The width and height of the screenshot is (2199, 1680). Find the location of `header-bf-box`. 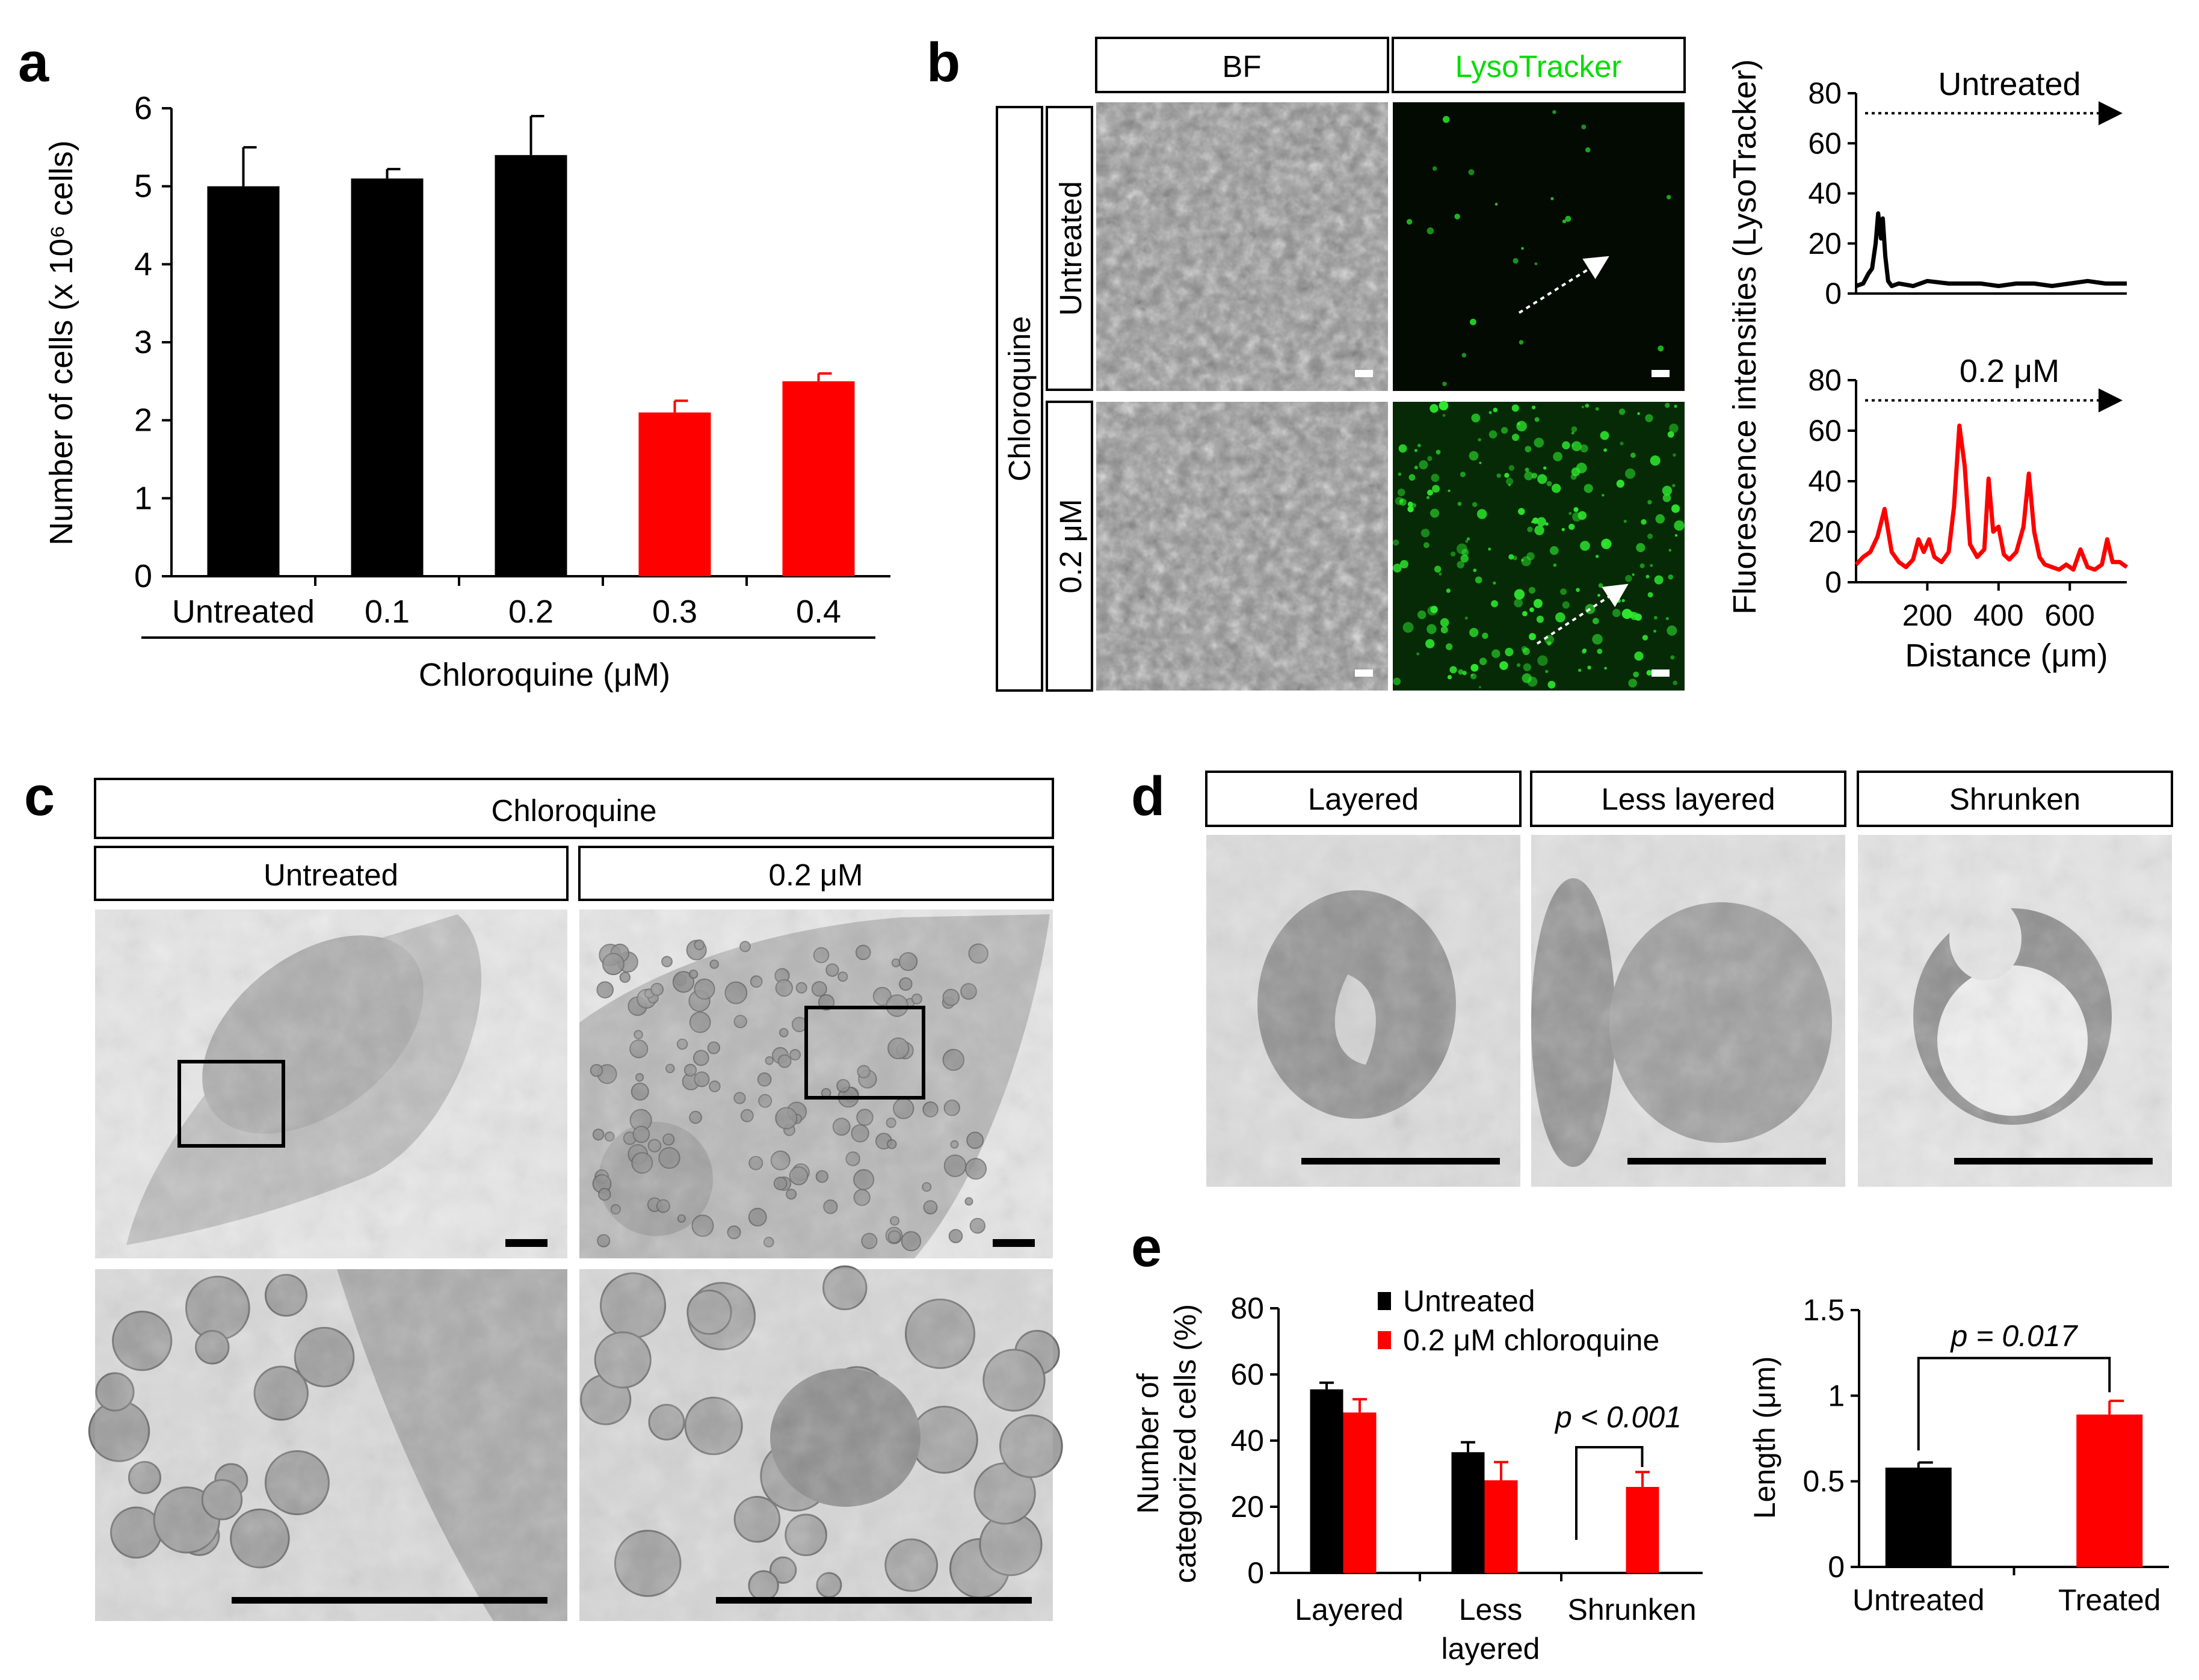

header-bf-box is located at coordinates (1242, 65).